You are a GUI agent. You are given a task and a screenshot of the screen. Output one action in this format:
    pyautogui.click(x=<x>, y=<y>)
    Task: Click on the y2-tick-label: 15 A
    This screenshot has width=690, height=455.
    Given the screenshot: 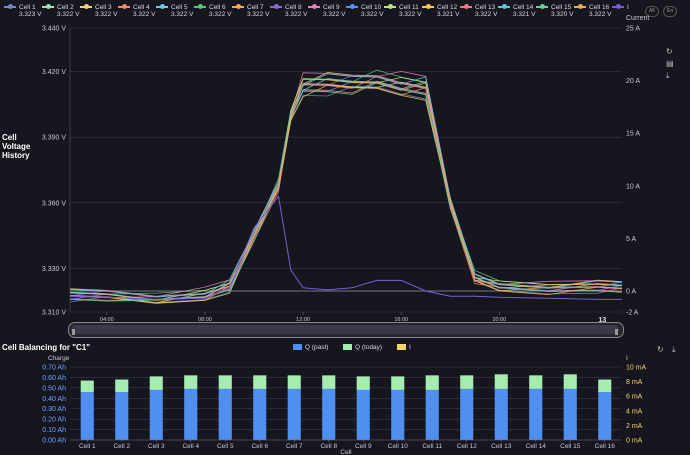 What is the action you would take?
    pyautogui.click(x=633, y=134)
    